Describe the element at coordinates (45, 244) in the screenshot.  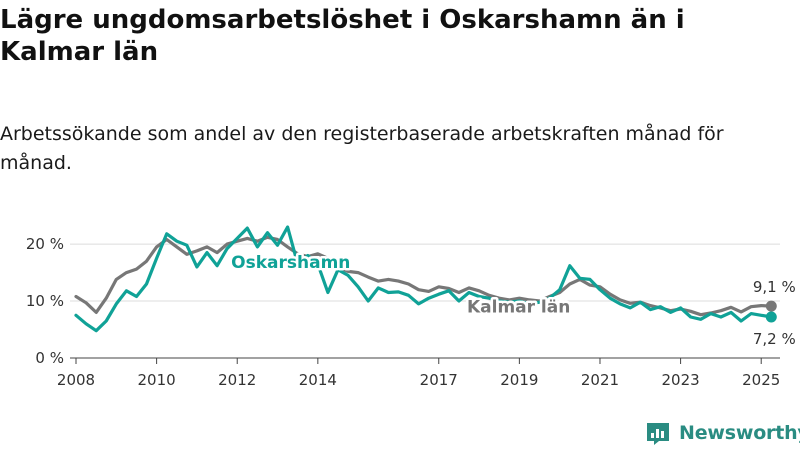
I see `y-tick-label: 20 %` at that location.